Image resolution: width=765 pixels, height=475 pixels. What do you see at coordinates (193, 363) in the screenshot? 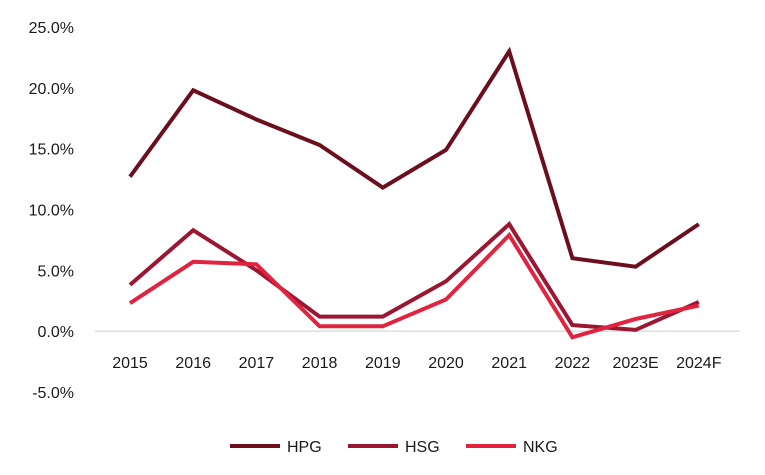
I see `x-tick-label: 2016` at bounding box center [193, 363].